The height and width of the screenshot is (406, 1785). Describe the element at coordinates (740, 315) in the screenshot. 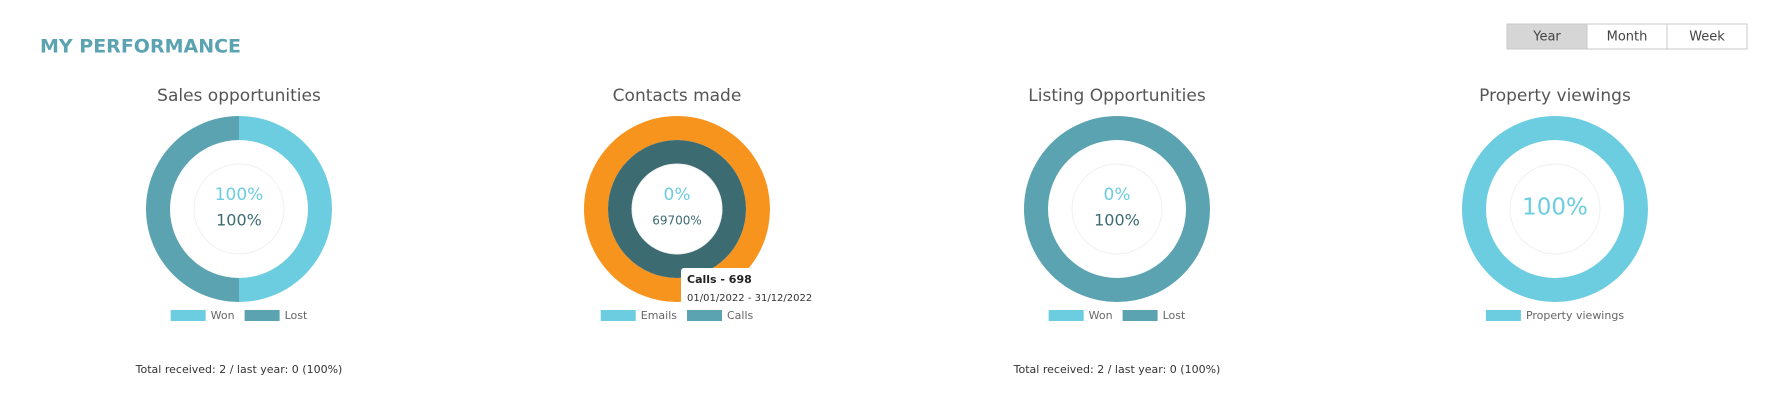

I see `legend-label: Calls` at that location.